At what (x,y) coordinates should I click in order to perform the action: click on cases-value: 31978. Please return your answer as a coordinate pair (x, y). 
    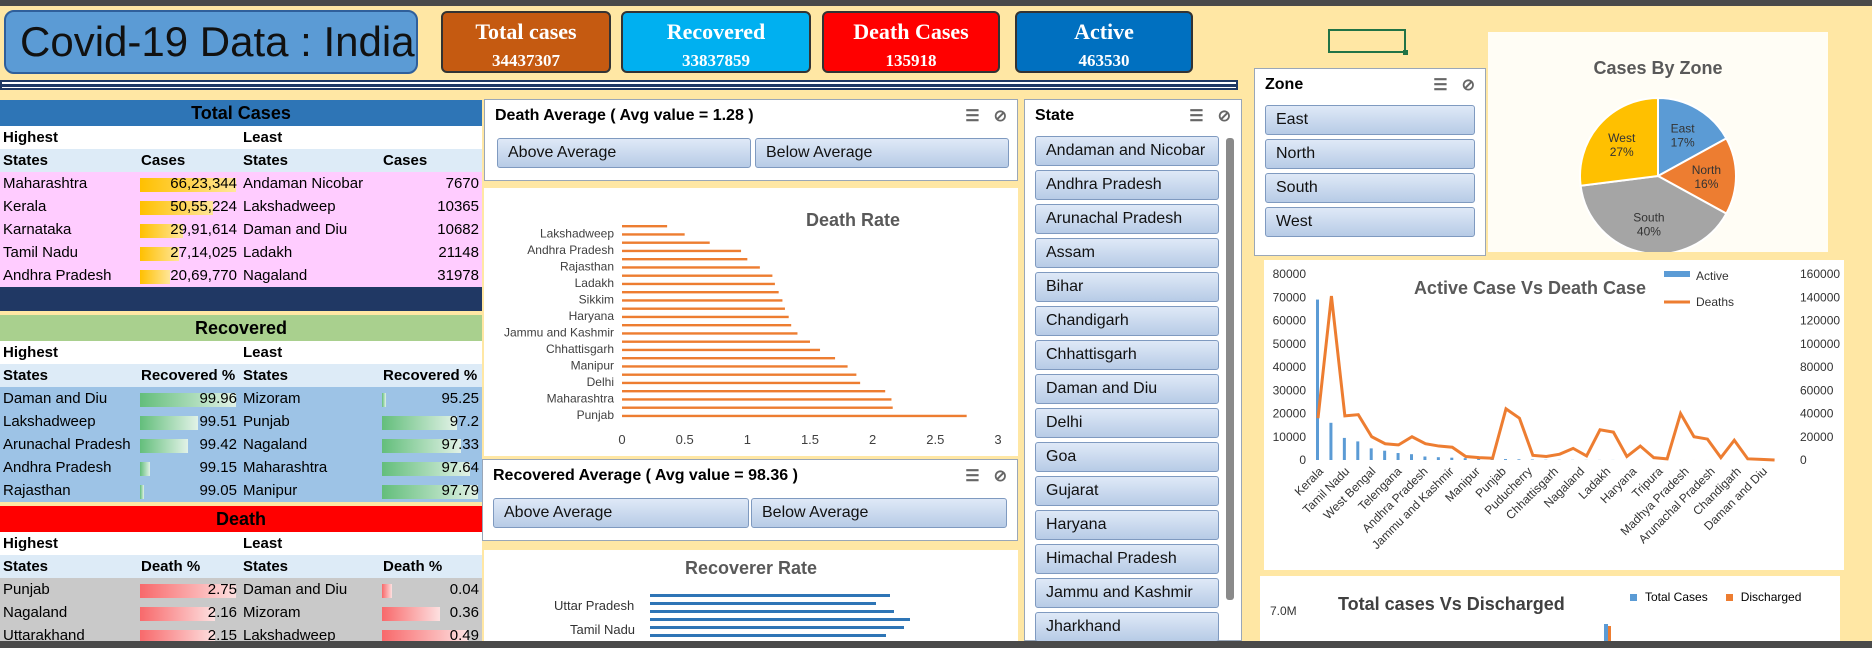
    Looking at the image, I should click on (458, 275).